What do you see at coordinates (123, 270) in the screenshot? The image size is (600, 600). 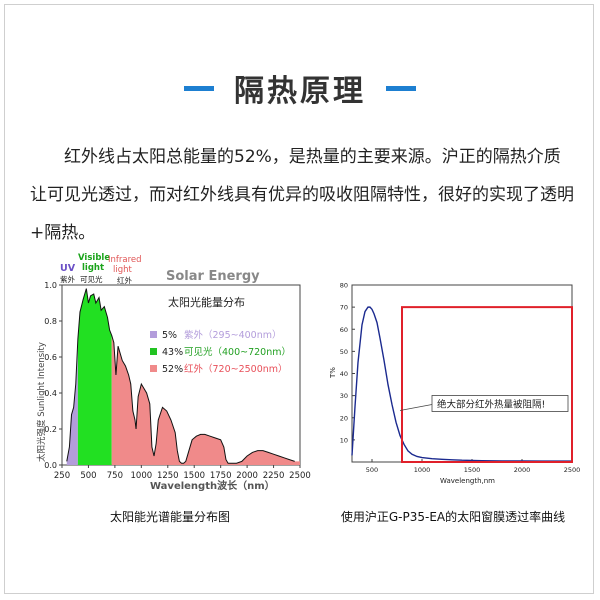 I see `infrared-band-label-2: light` at bounding box center [123, 270].